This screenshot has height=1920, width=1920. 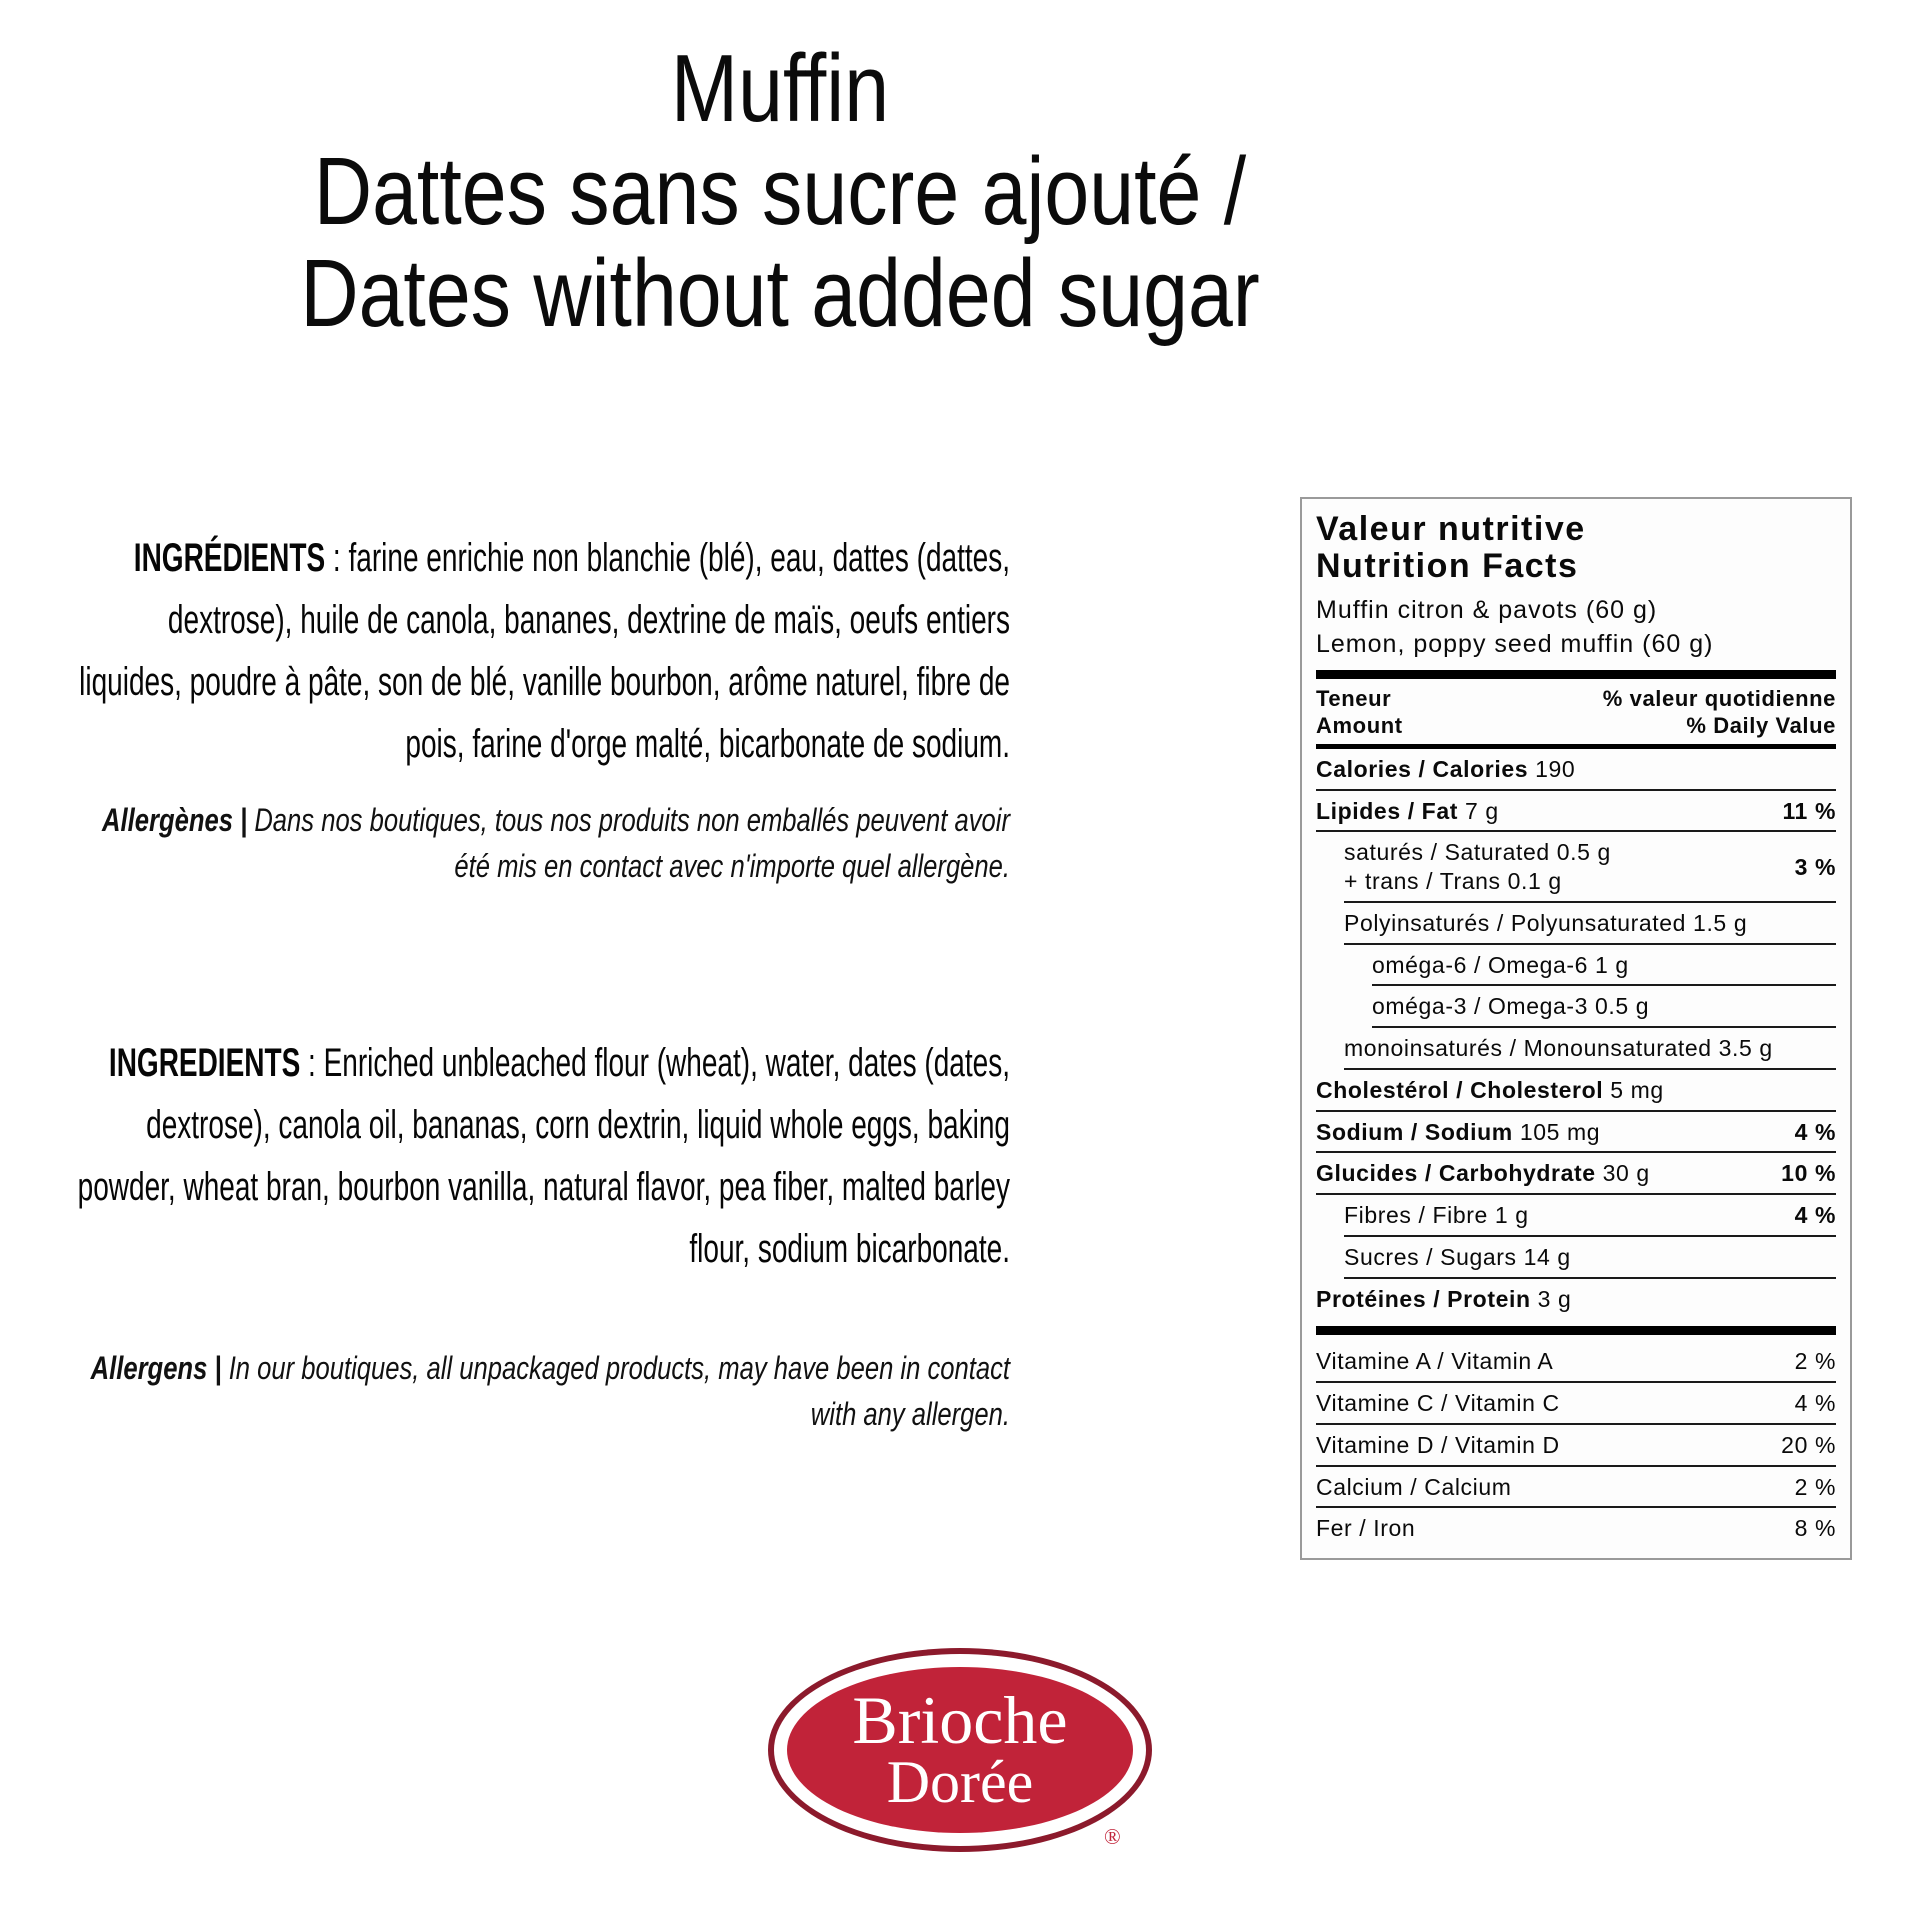 What do you see at coordinates (1590, 924) in the screenshot?
I see `nutrition-row-polyunsaturated: Polyinsaturés / Polyunsaturated 1.5 g` at bounding box center [1590, 924].